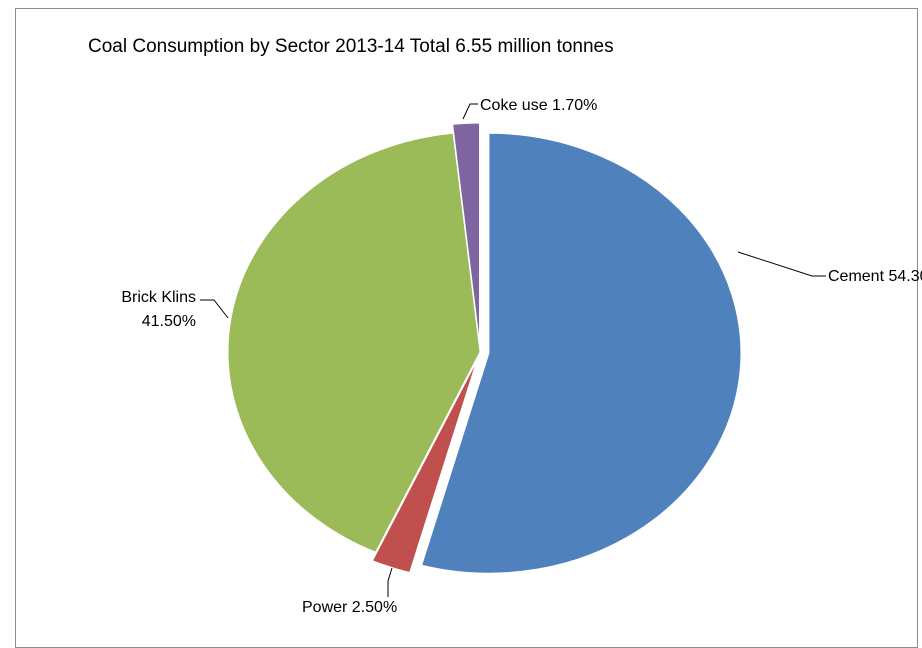  What do you see at coordinates (875, 276) in the screenshot?
I see `data-label: Cement 54.30%` at bounding box center [875, 276].